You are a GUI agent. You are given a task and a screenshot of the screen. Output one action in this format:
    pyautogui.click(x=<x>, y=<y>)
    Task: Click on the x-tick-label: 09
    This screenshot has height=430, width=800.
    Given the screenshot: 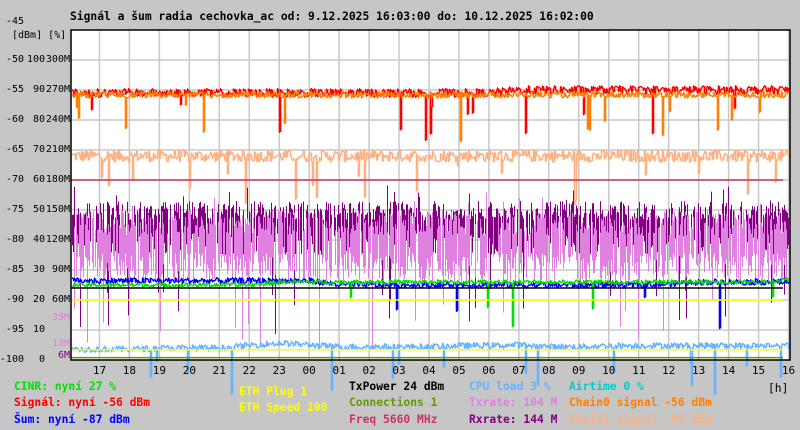 What is the action you would take?
    pyautogui.click(x=579, y=370)
    